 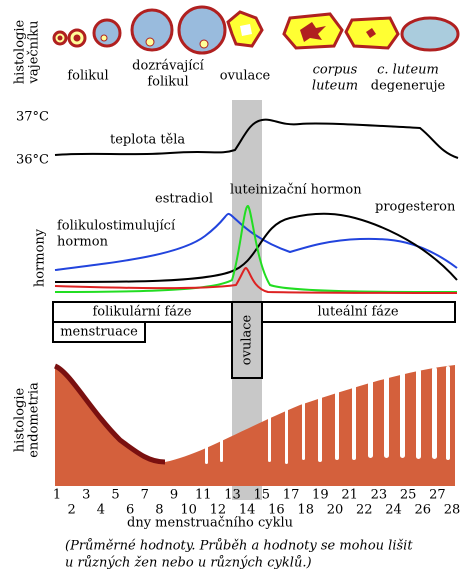 What do you see at coordinates (188, 510) in the screenshot?
I see `day-label: 10` at bounding box center [188, 510].